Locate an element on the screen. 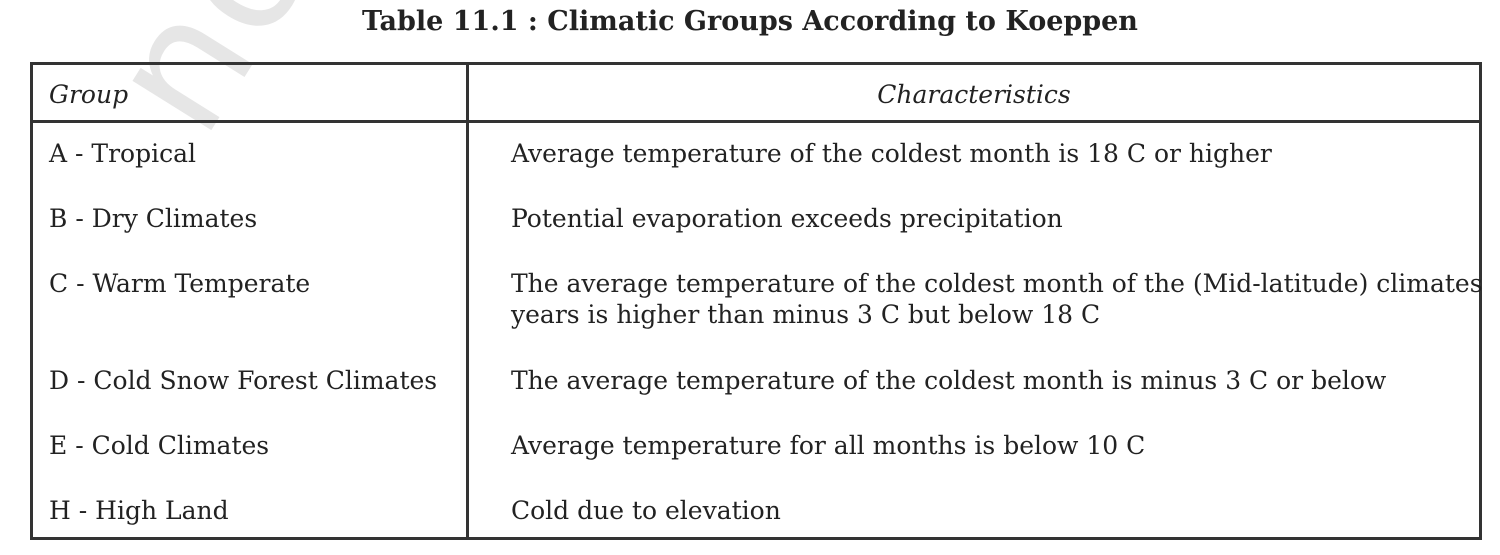 This screenshot has width=1500, height=555. group-cell: B - Dry Climates is located at coordinates (153, 218).